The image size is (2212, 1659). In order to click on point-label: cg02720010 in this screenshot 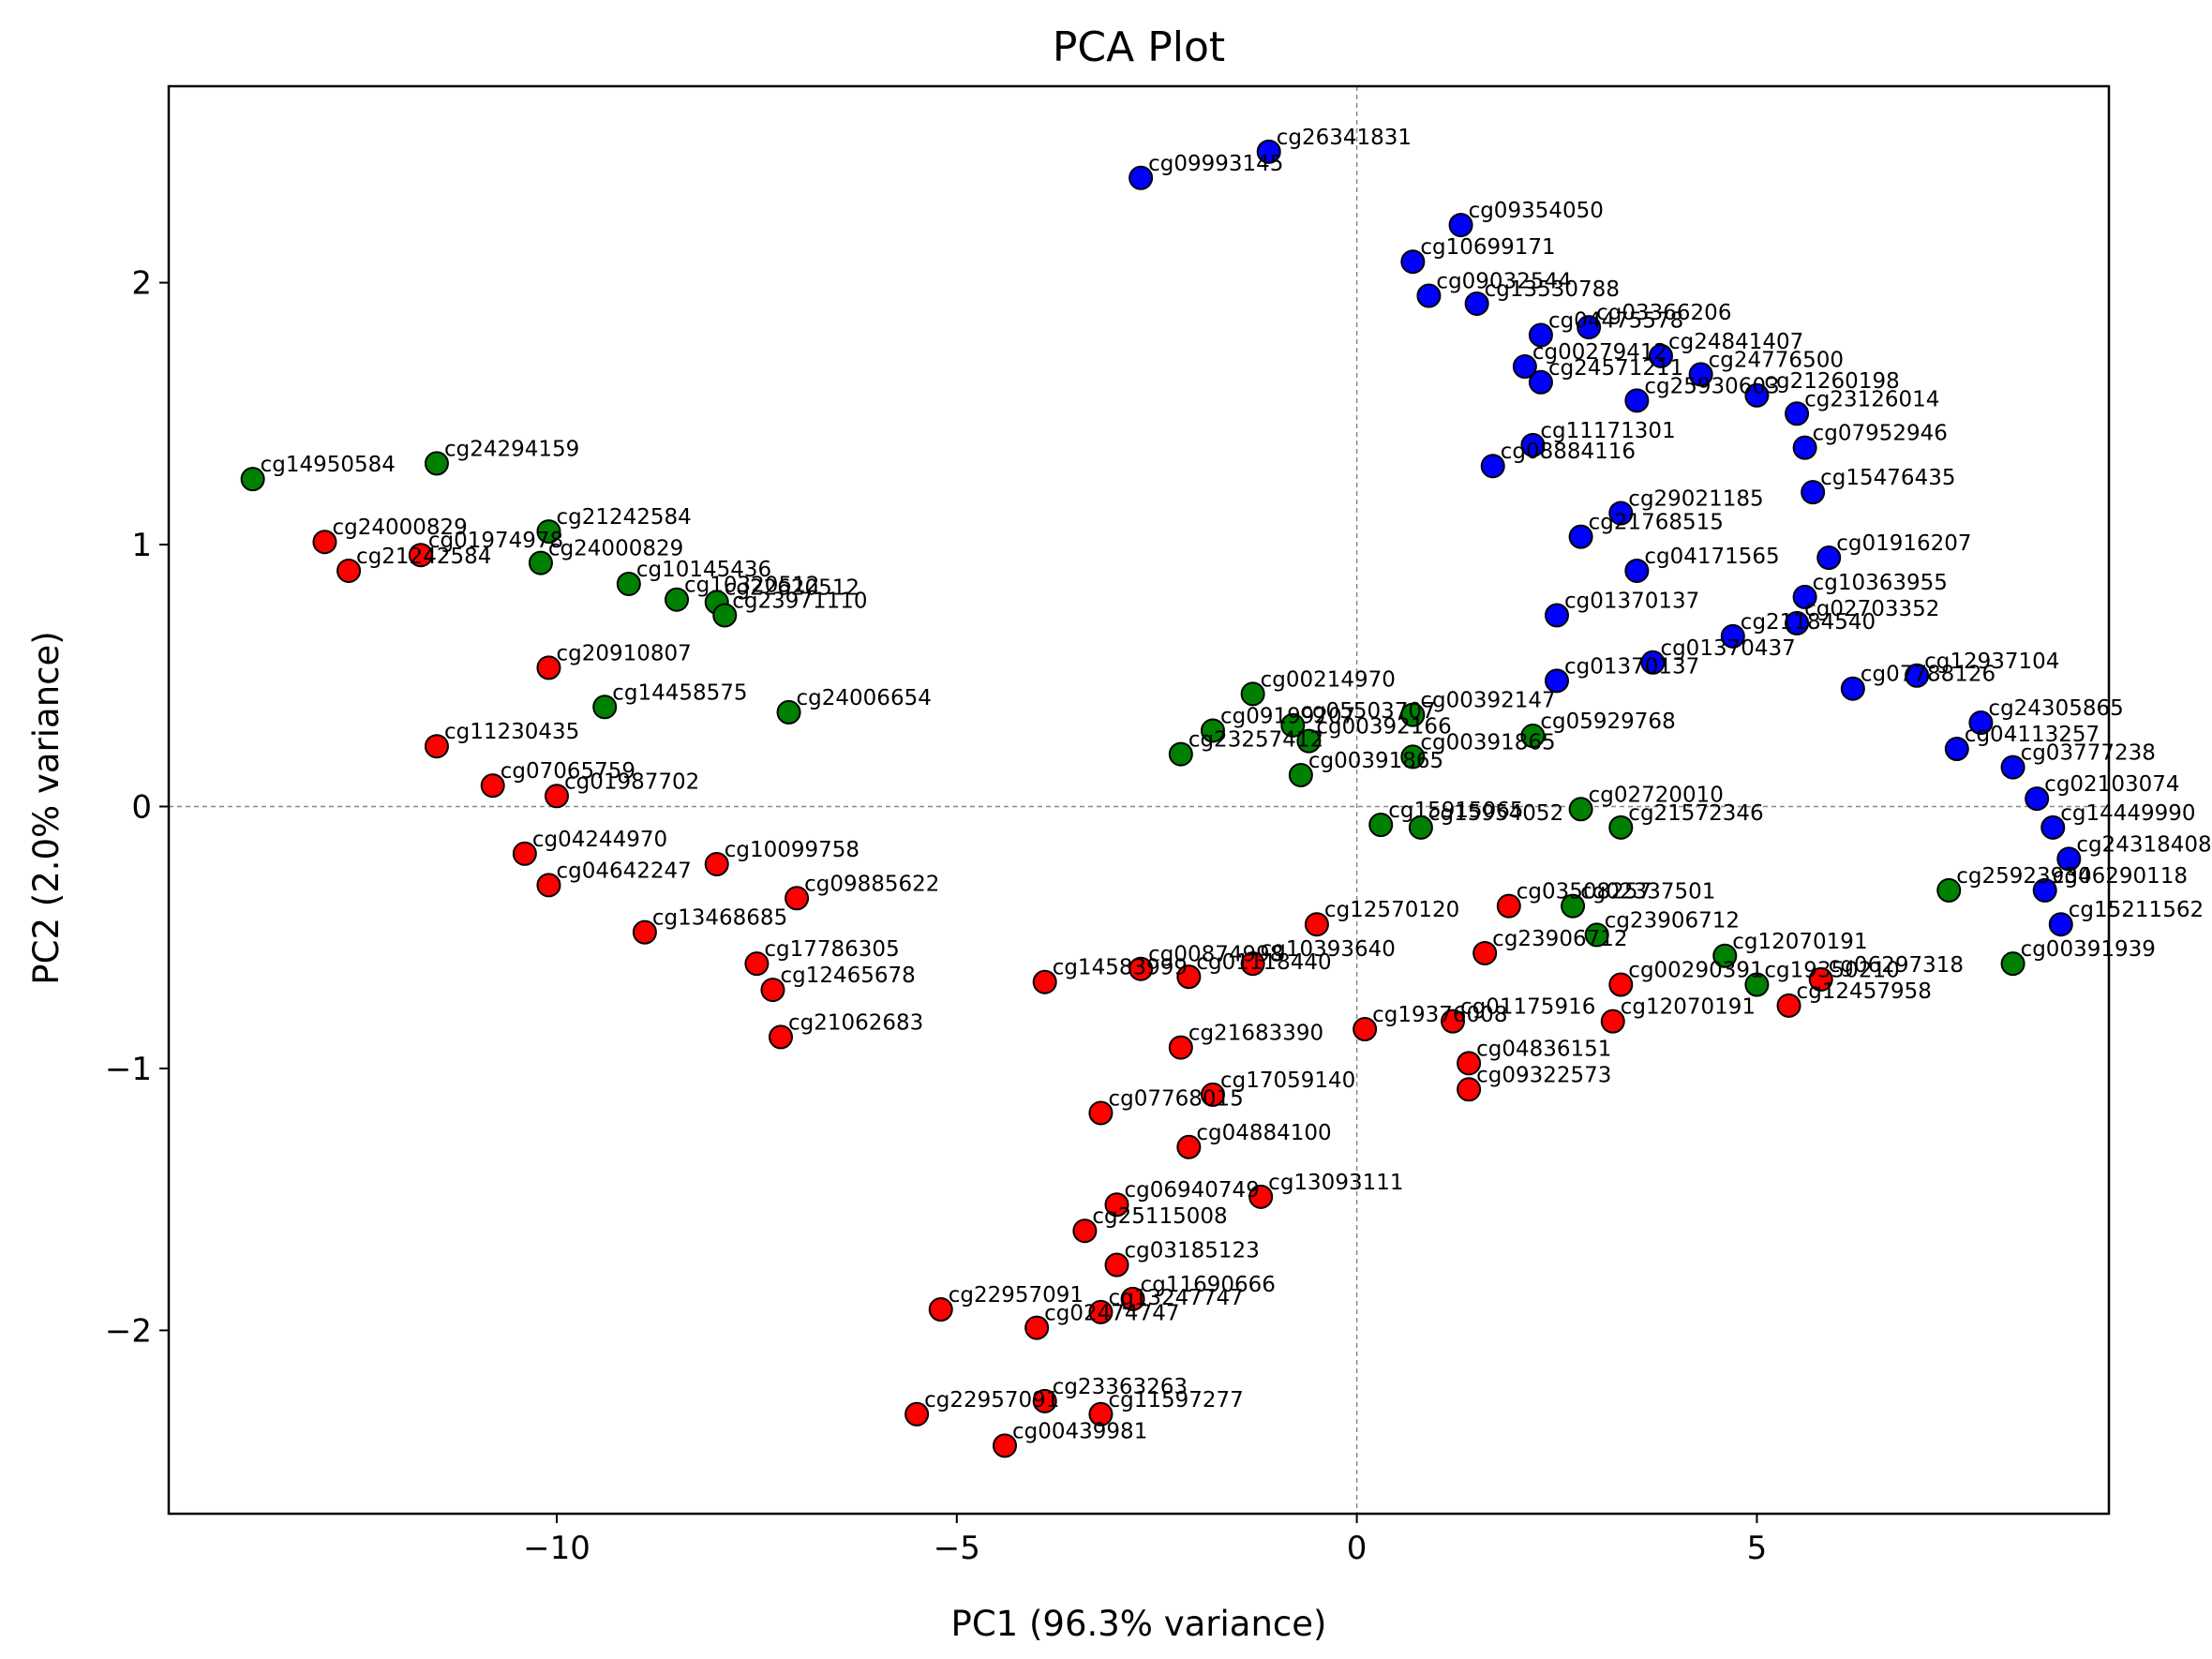, I will do `click(1656, 795)`.